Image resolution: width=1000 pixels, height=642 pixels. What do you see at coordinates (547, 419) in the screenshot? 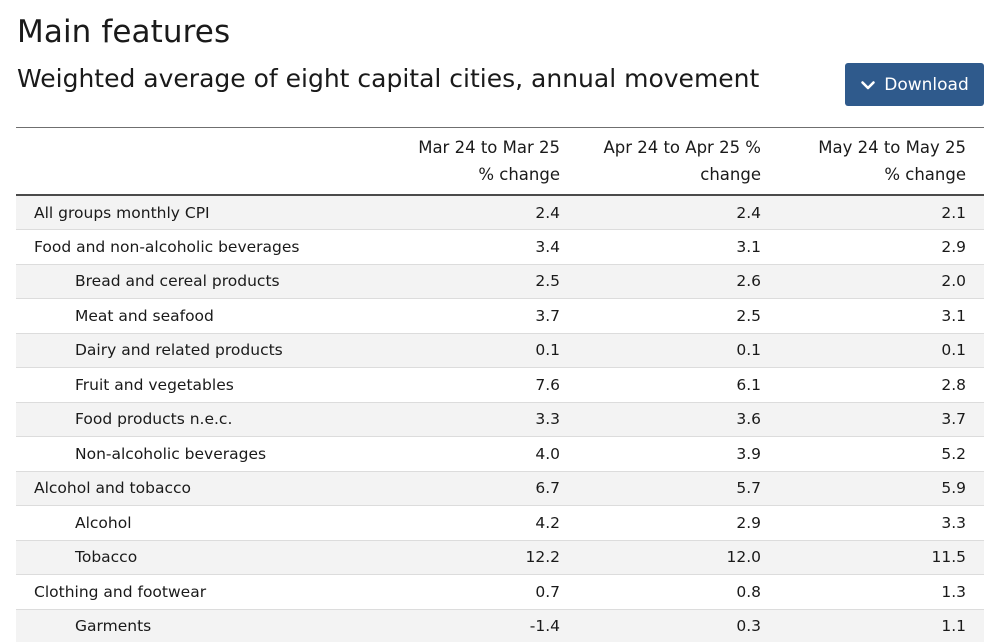
I see `cell-mar-change: 3.3` at bounding box center [547, 419].